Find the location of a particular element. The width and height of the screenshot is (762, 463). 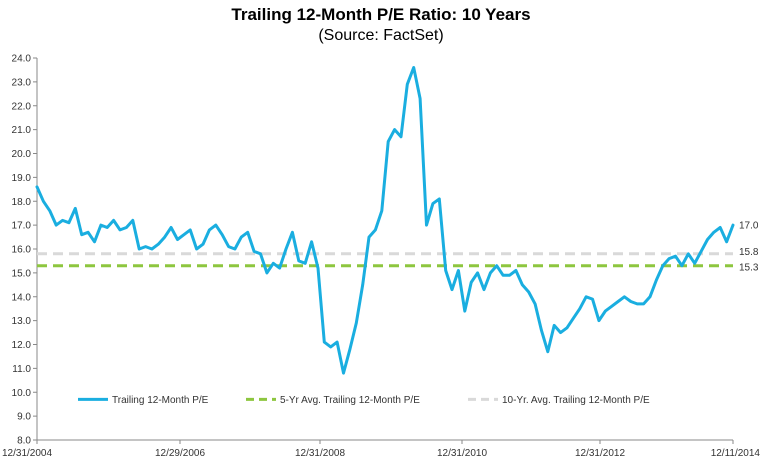

y-tick-label: 15.0 is located at coordinates (22, 273).